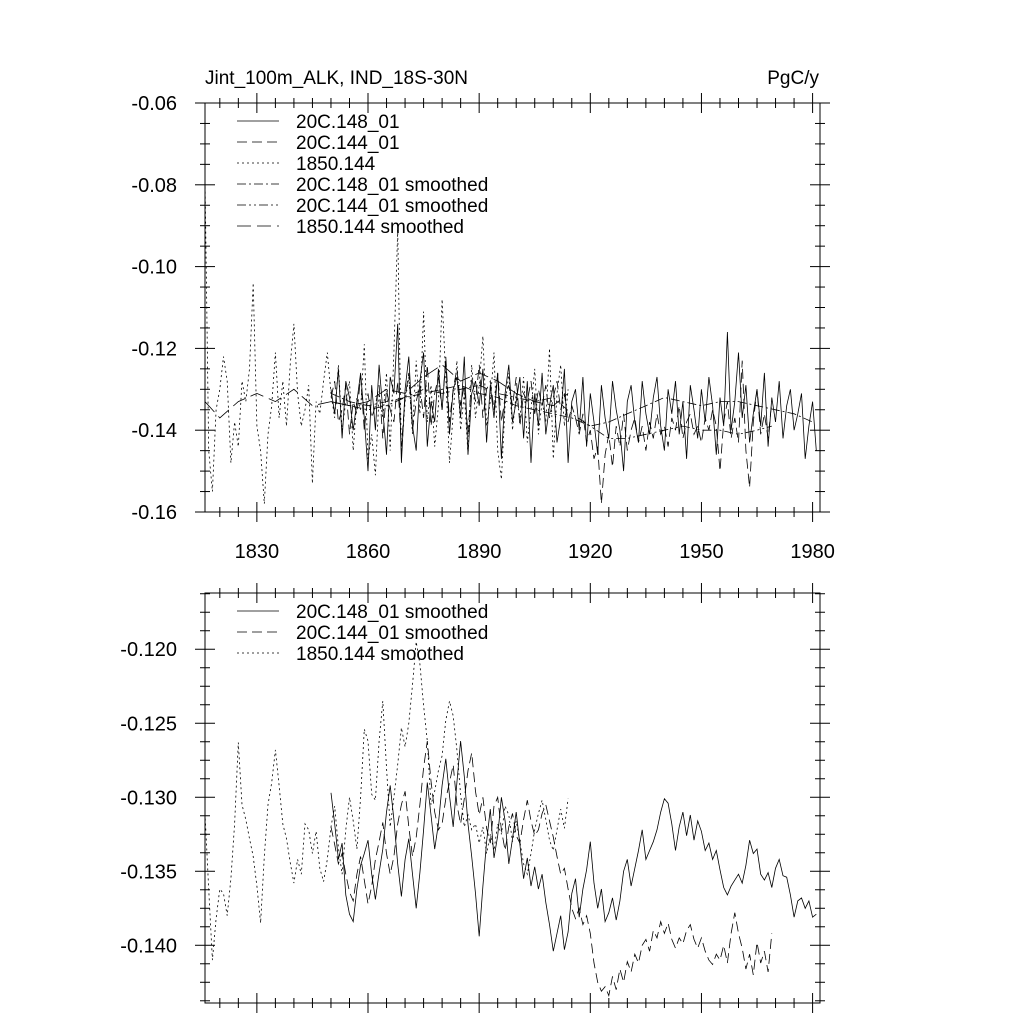  I want to click on y-tick-label: -0.10, so click(154, 268).